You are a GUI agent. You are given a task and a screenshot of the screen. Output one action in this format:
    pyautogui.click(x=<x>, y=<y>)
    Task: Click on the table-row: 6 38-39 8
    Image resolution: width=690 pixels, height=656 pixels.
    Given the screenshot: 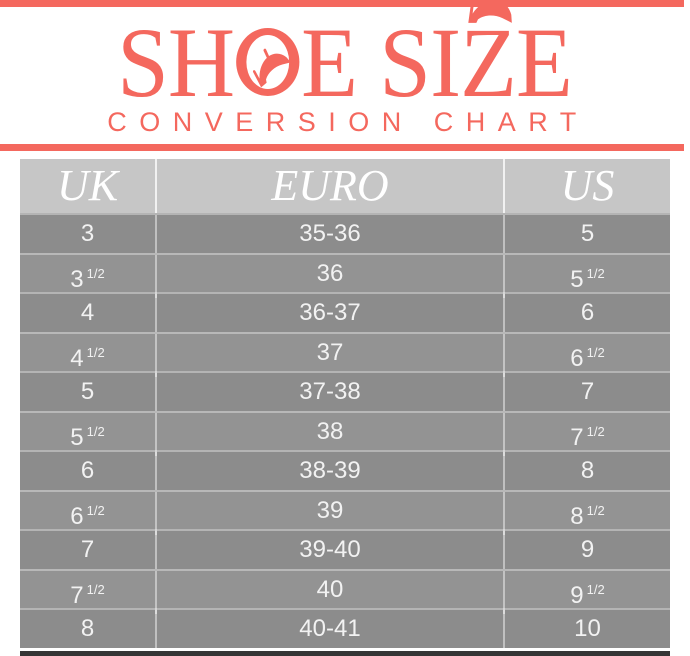 What is the action you would take?
    pyautogui.click(x=345, y=470)
    